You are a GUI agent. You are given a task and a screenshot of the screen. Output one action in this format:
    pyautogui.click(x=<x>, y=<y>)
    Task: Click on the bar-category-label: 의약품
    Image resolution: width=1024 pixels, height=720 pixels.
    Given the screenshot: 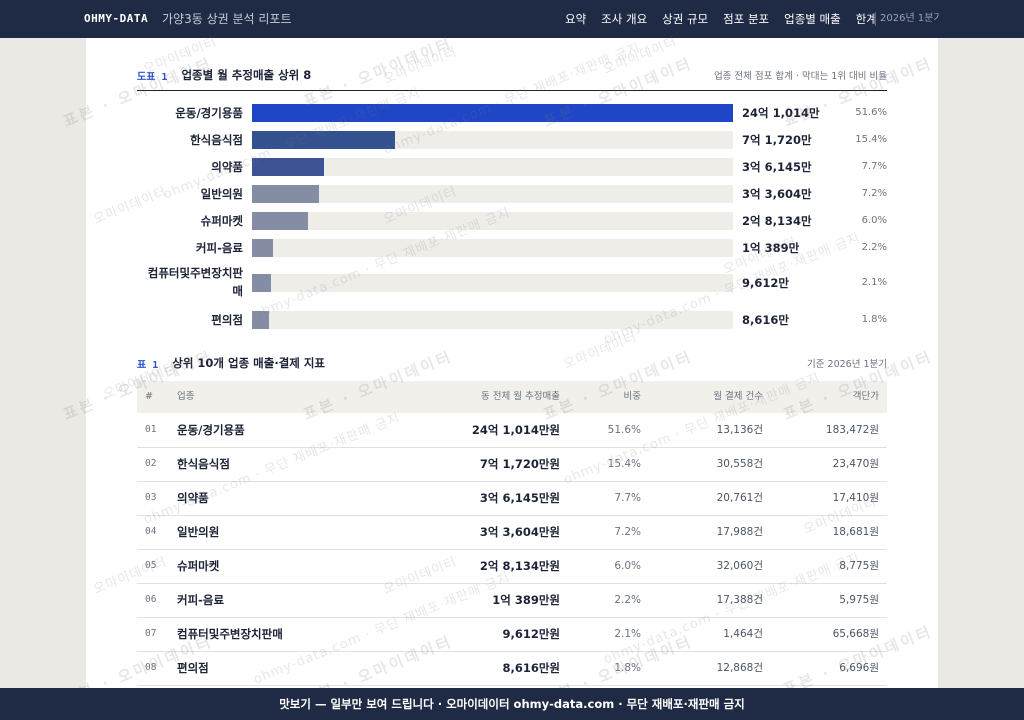 What is the action you would take?
    pyautogui.click(x=227, y=167)
    